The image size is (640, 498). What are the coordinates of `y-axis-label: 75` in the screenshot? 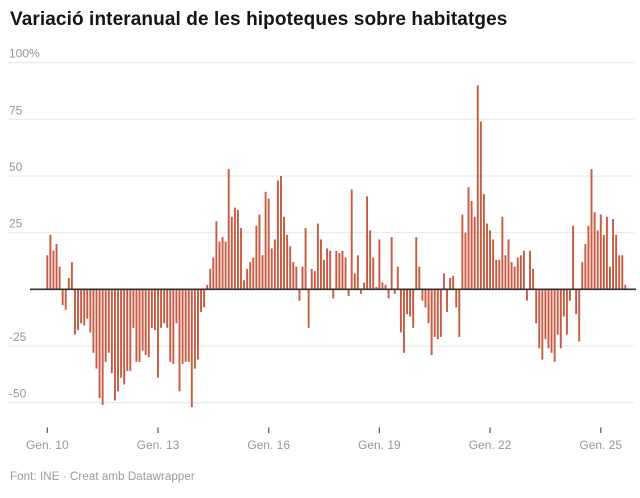 It's located at (16, 110).